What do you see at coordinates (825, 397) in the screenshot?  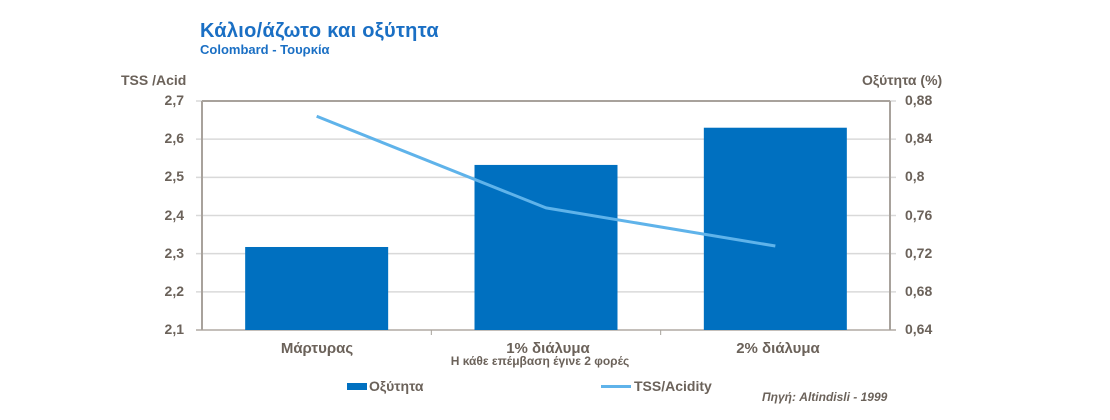 I see `source-note: Πηγή: Altindisli - 1999` at bounding box center [825, 397].